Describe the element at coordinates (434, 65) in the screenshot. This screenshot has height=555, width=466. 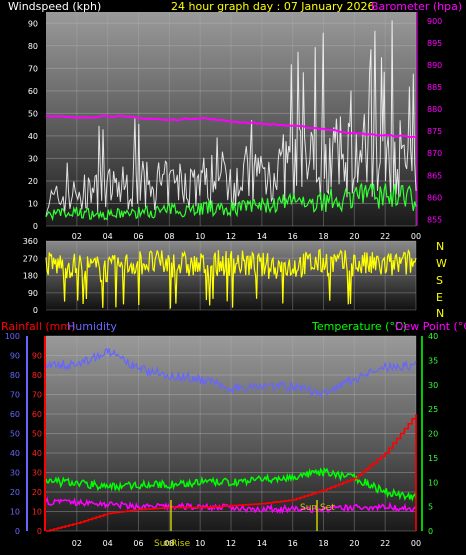
I see `baro-y-tick: 890` at that location.